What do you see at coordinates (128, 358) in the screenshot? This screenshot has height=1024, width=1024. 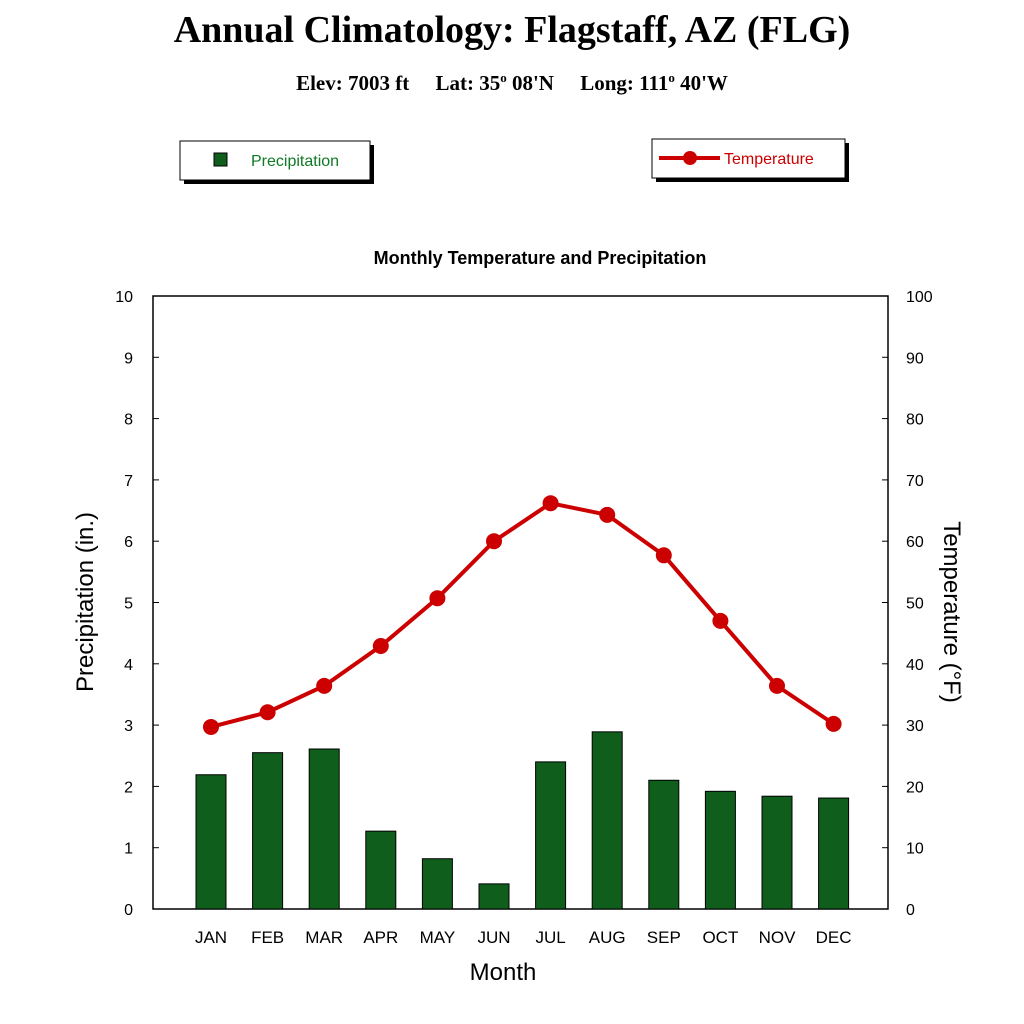 I see `left-tick-label: 9` at bounding box center [128, 358].